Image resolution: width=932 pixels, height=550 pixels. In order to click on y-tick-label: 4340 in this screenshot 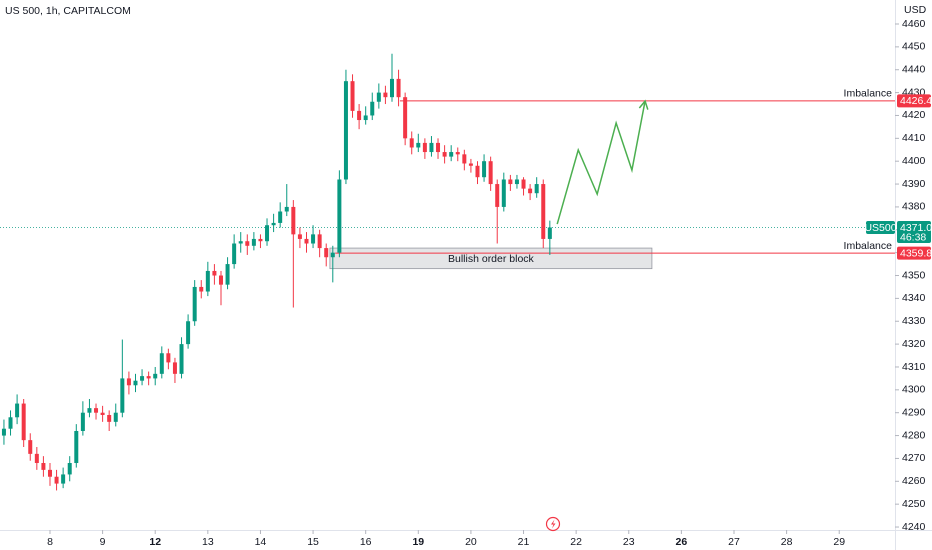, I will do `click(914, 298)`.